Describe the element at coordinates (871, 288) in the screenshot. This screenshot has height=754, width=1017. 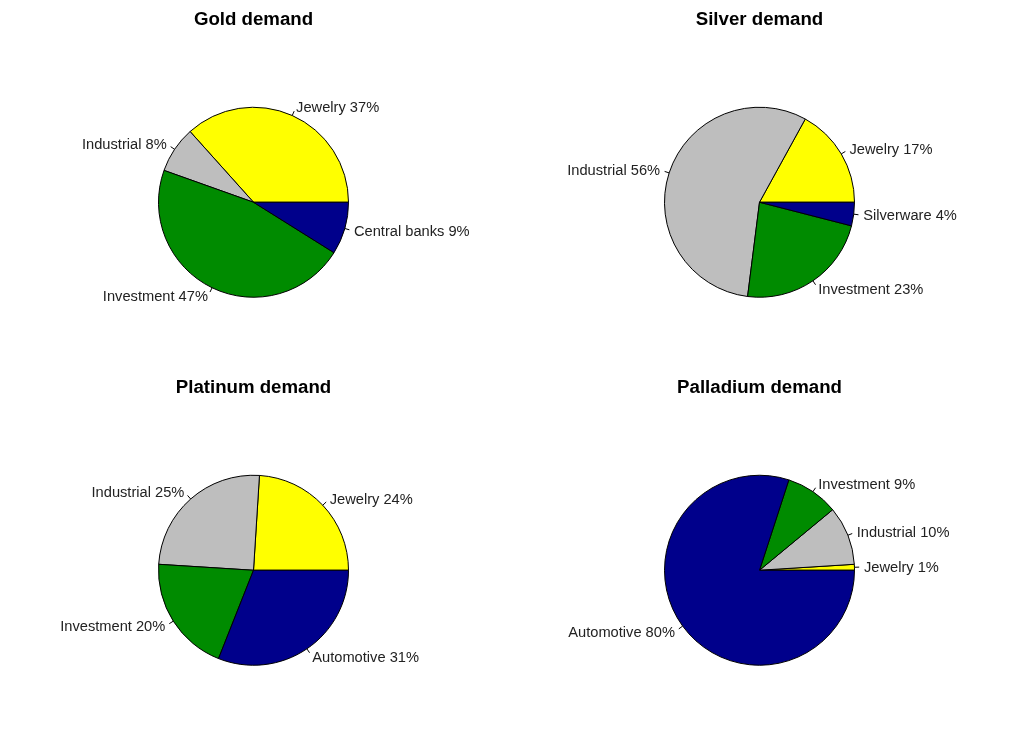
I see `slice-label: Investment 23%` at that location.